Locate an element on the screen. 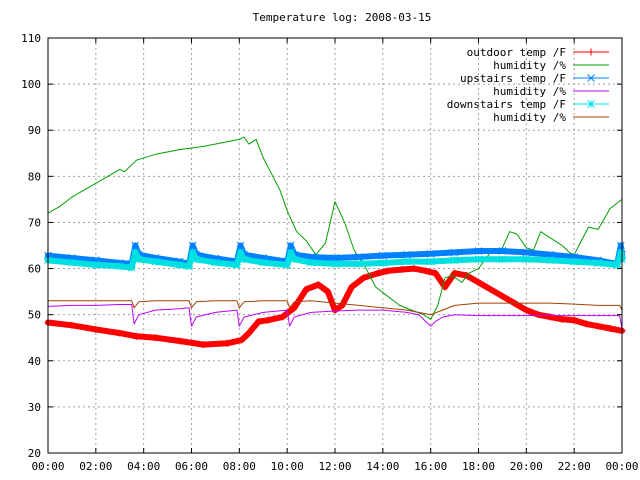 This screenshot has width=640, height=480. x-tick-label: 06:00 is located at coordinates (191, 466).